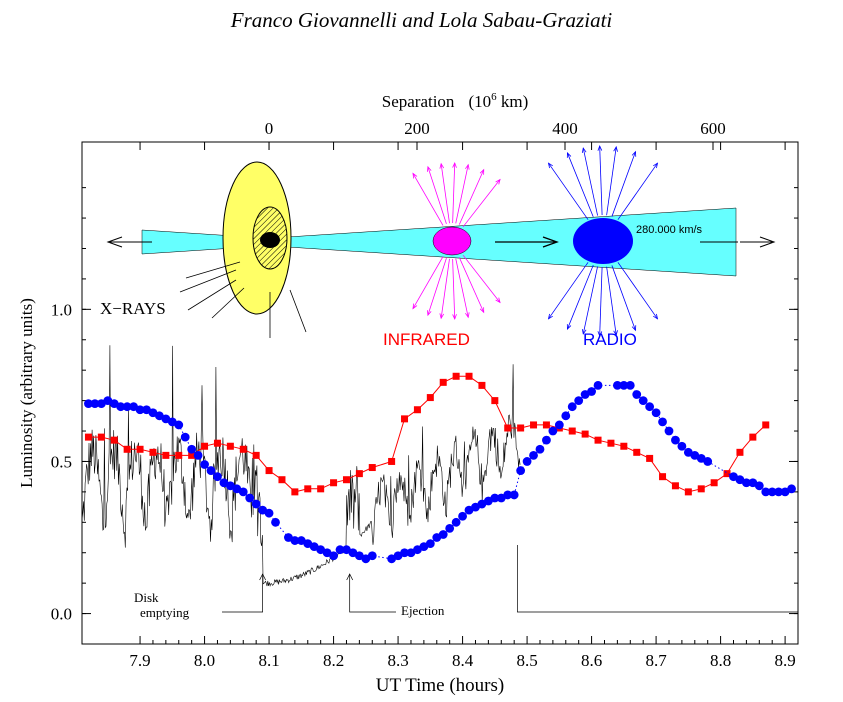  What do you see at coordinates (270, 240) in the screenshot?
I see `black-hole` at bounding box center [270, 240].